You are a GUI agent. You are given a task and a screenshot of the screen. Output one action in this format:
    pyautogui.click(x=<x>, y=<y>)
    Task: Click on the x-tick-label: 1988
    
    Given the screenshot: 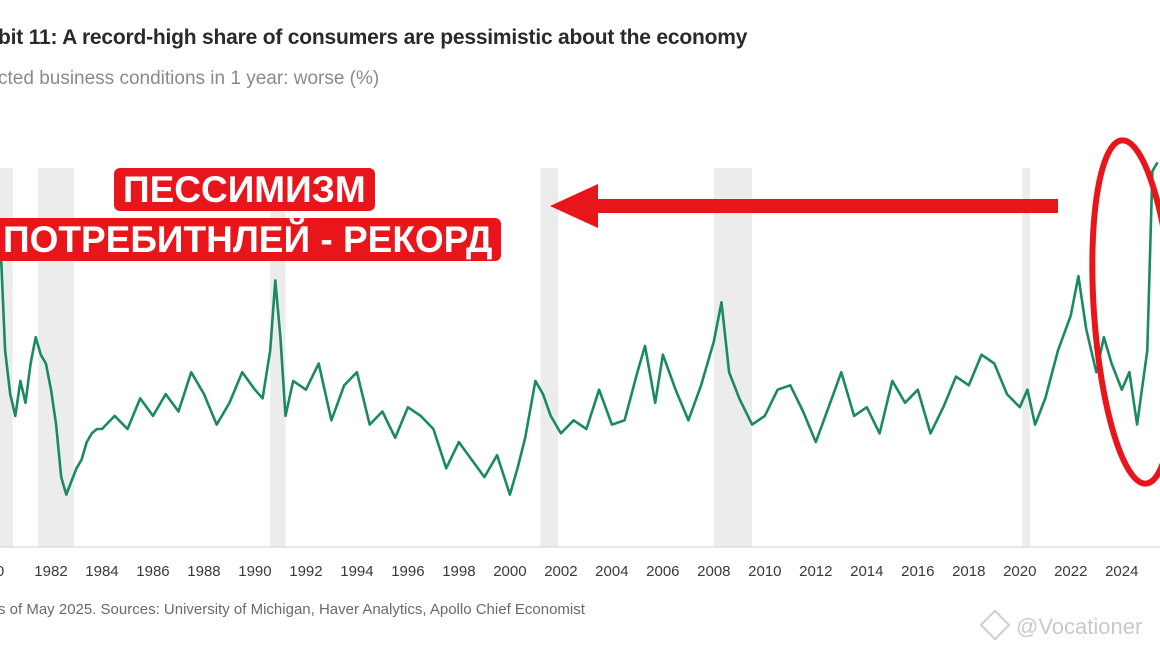 What is the action you would take?
    pyautogui.click(x=203, y=571)
    